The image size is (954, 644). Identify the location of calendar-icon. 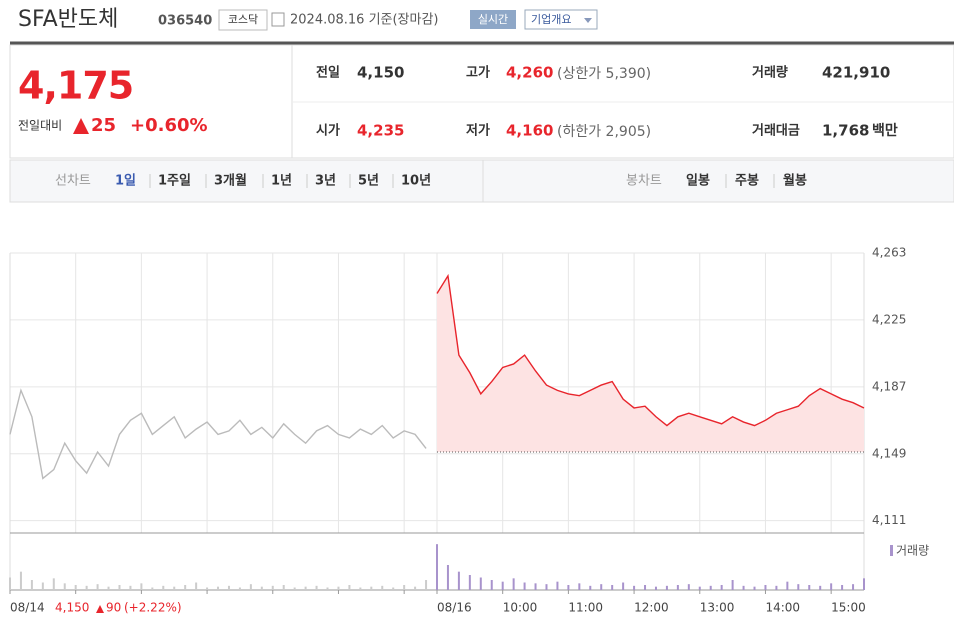
(278, 19).